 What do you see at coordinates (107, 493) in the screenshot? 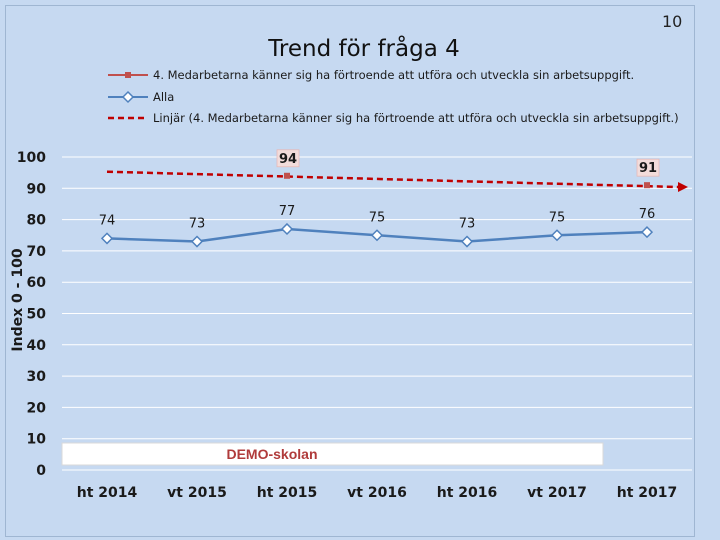
I see `x-tick-ht-2014: ht 2014` at bounding box center [107, 493].